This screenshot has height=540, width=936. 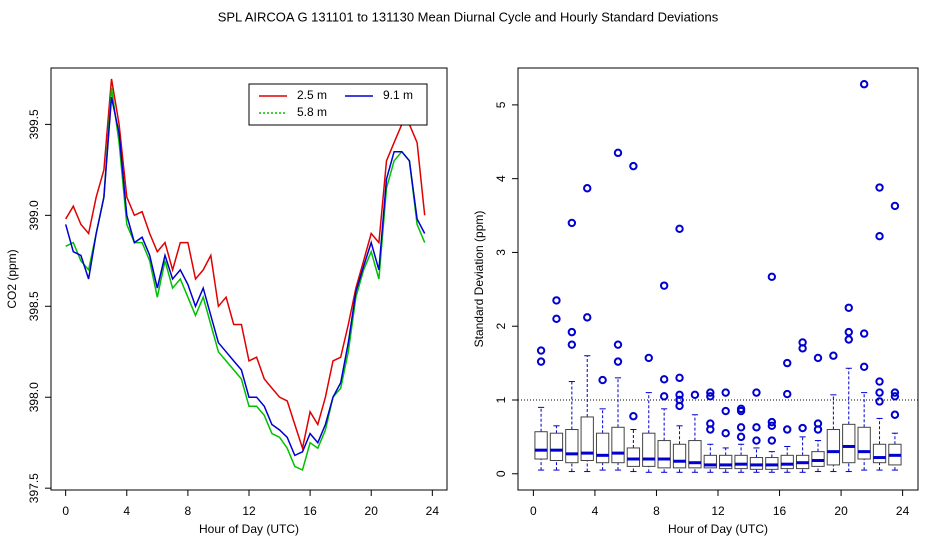 What do you see at coordinates (501, 473) in the screenshot?
I see `y-tick-label: 0` at bounding box center [501, 473].